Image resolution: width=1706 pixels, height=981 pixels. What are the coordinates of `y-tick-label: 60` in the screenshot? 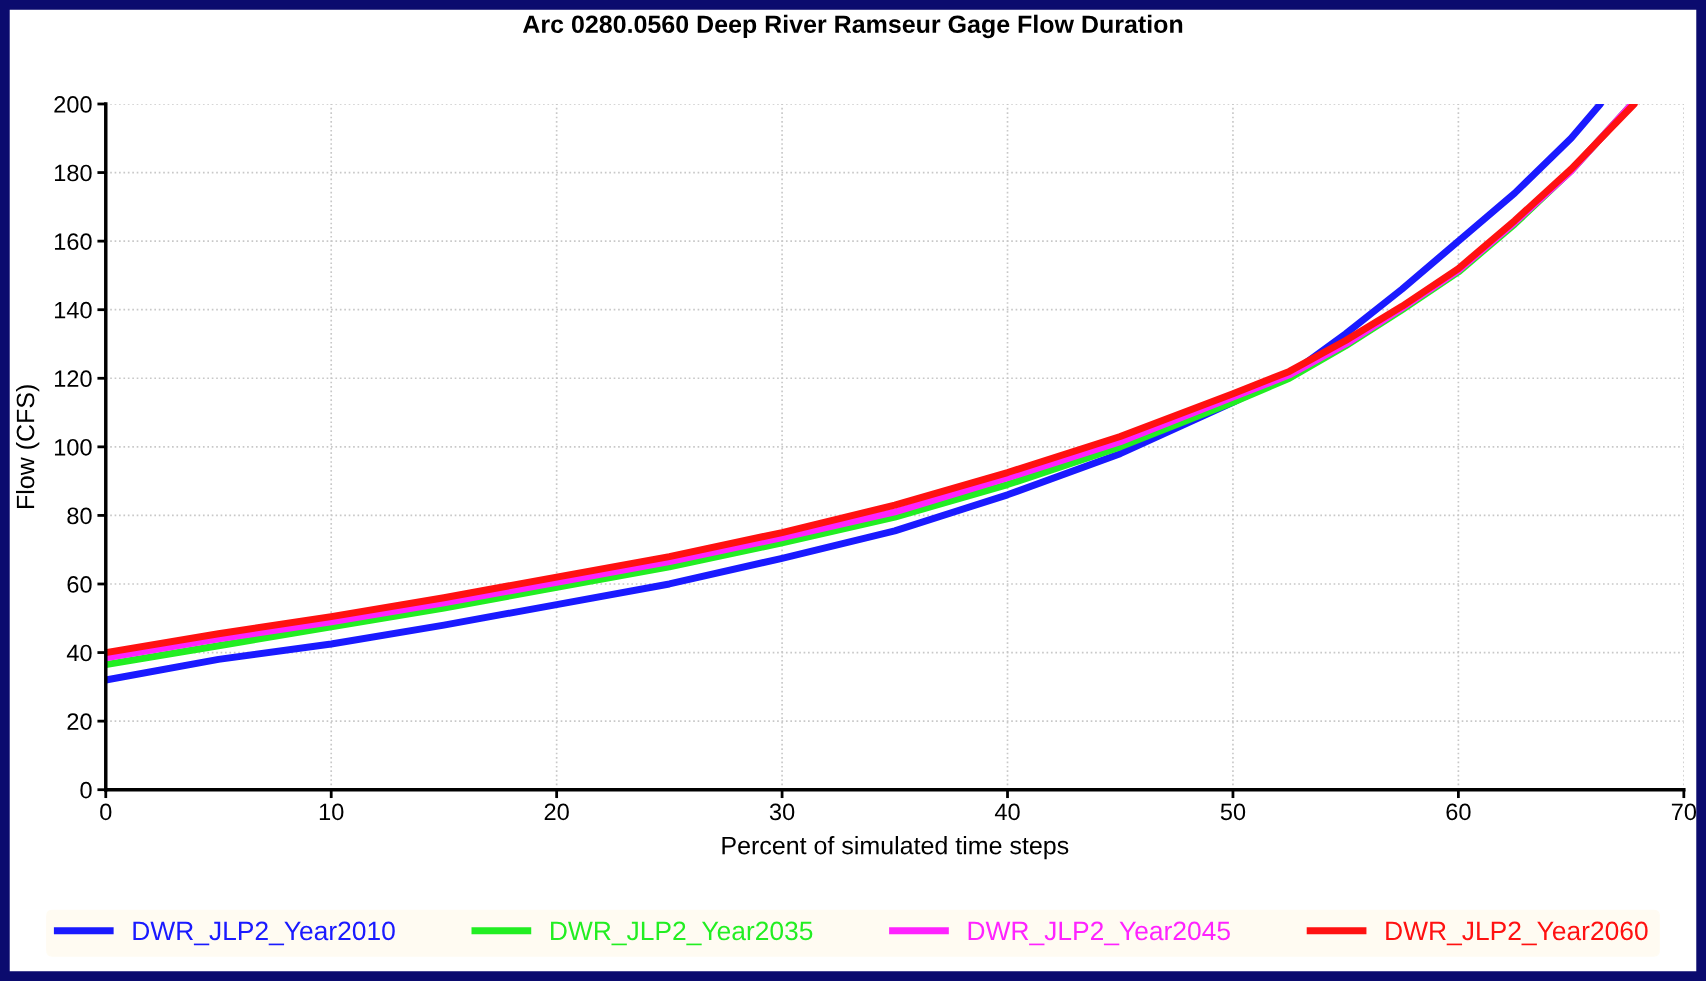 It's located at (79, 584).